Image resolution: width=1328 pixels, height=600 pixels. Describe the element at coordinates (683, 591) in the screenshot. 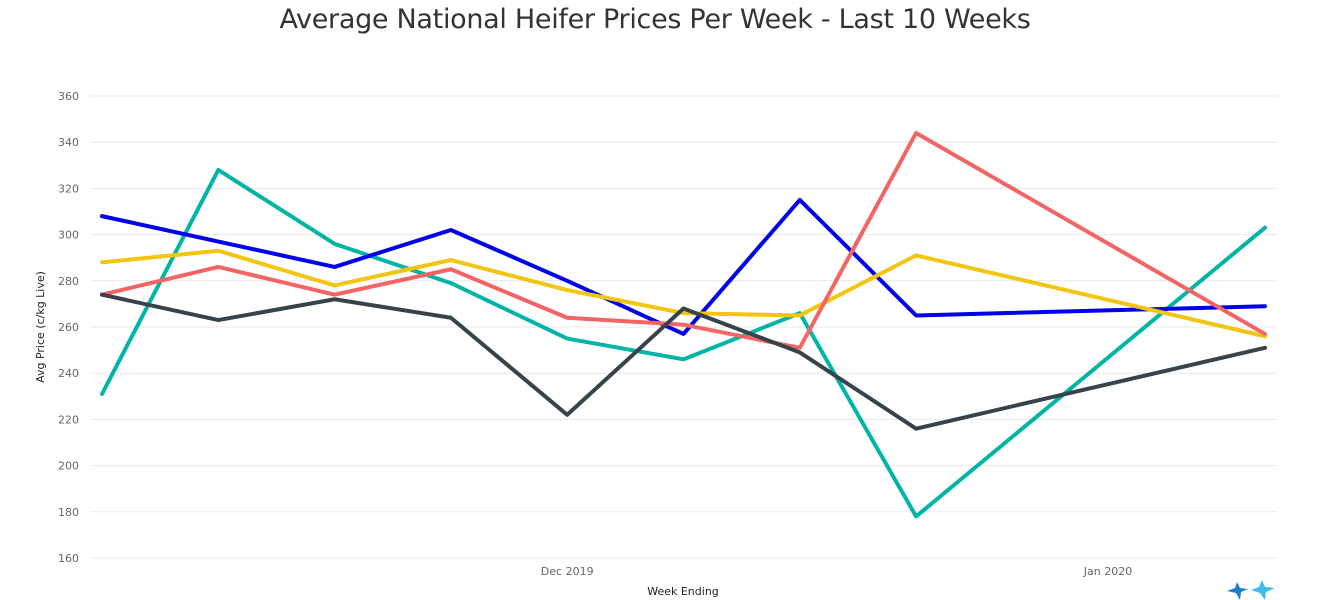

I see `x-axis-title: Week Ending` at that location.